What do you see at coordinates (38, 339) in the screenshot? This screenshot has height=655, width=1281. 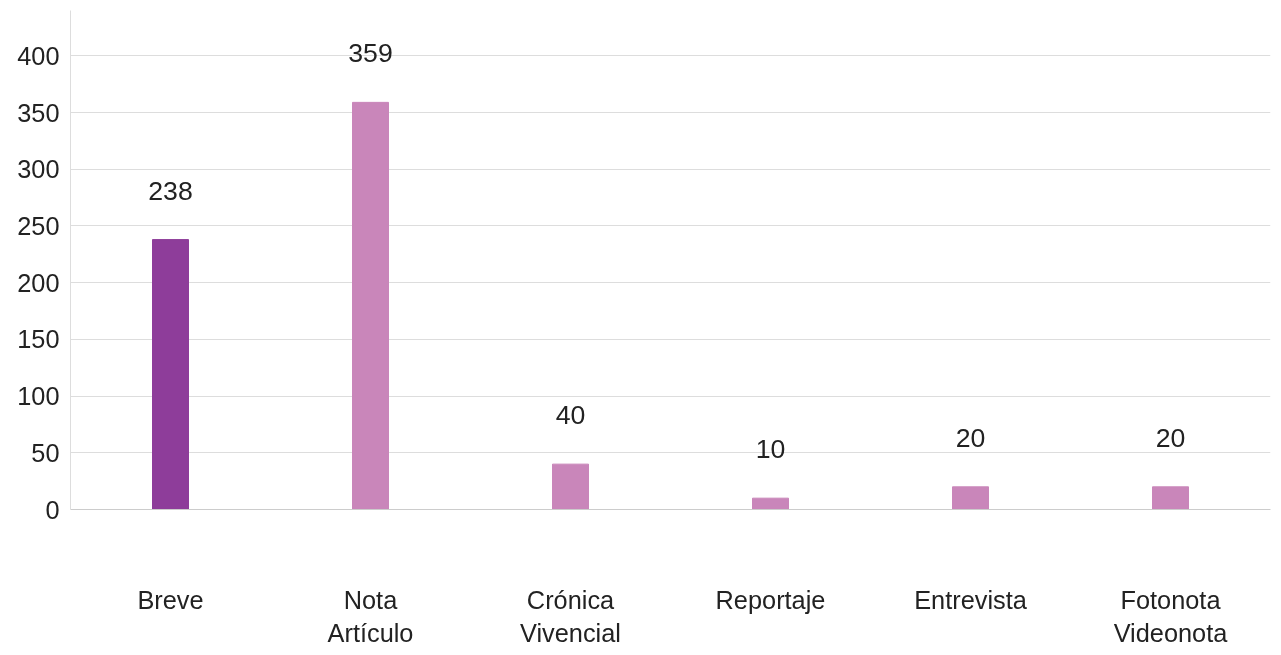 I see `y-tick-label: 150` at bounding box center [38, 339].